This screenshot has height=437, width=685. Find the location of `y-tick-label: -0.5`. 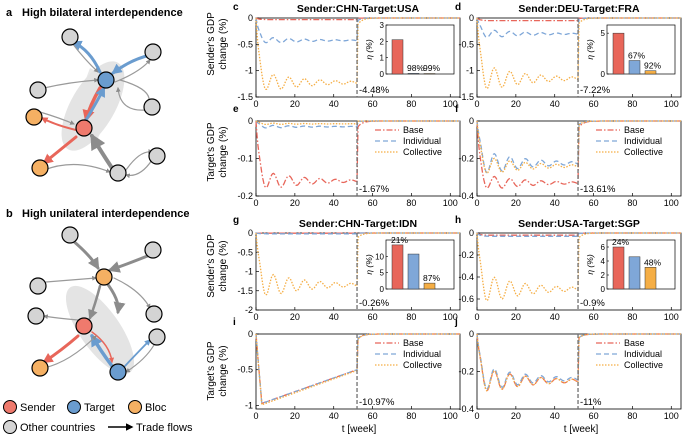

y-tick-label: -0.5 is located at coordinates (245, 44).